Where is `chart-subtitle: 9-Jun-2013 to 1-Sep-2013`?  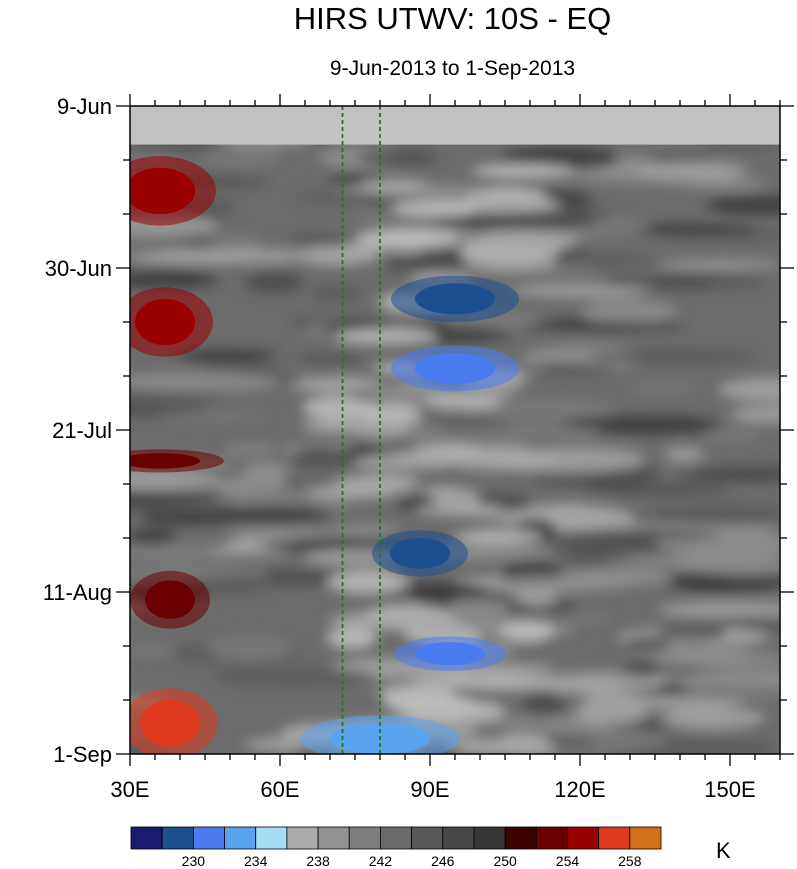 chart-subtitle: 9-Jun-2013 to 1-Sep-2013 is located at coordinates (452, 68).